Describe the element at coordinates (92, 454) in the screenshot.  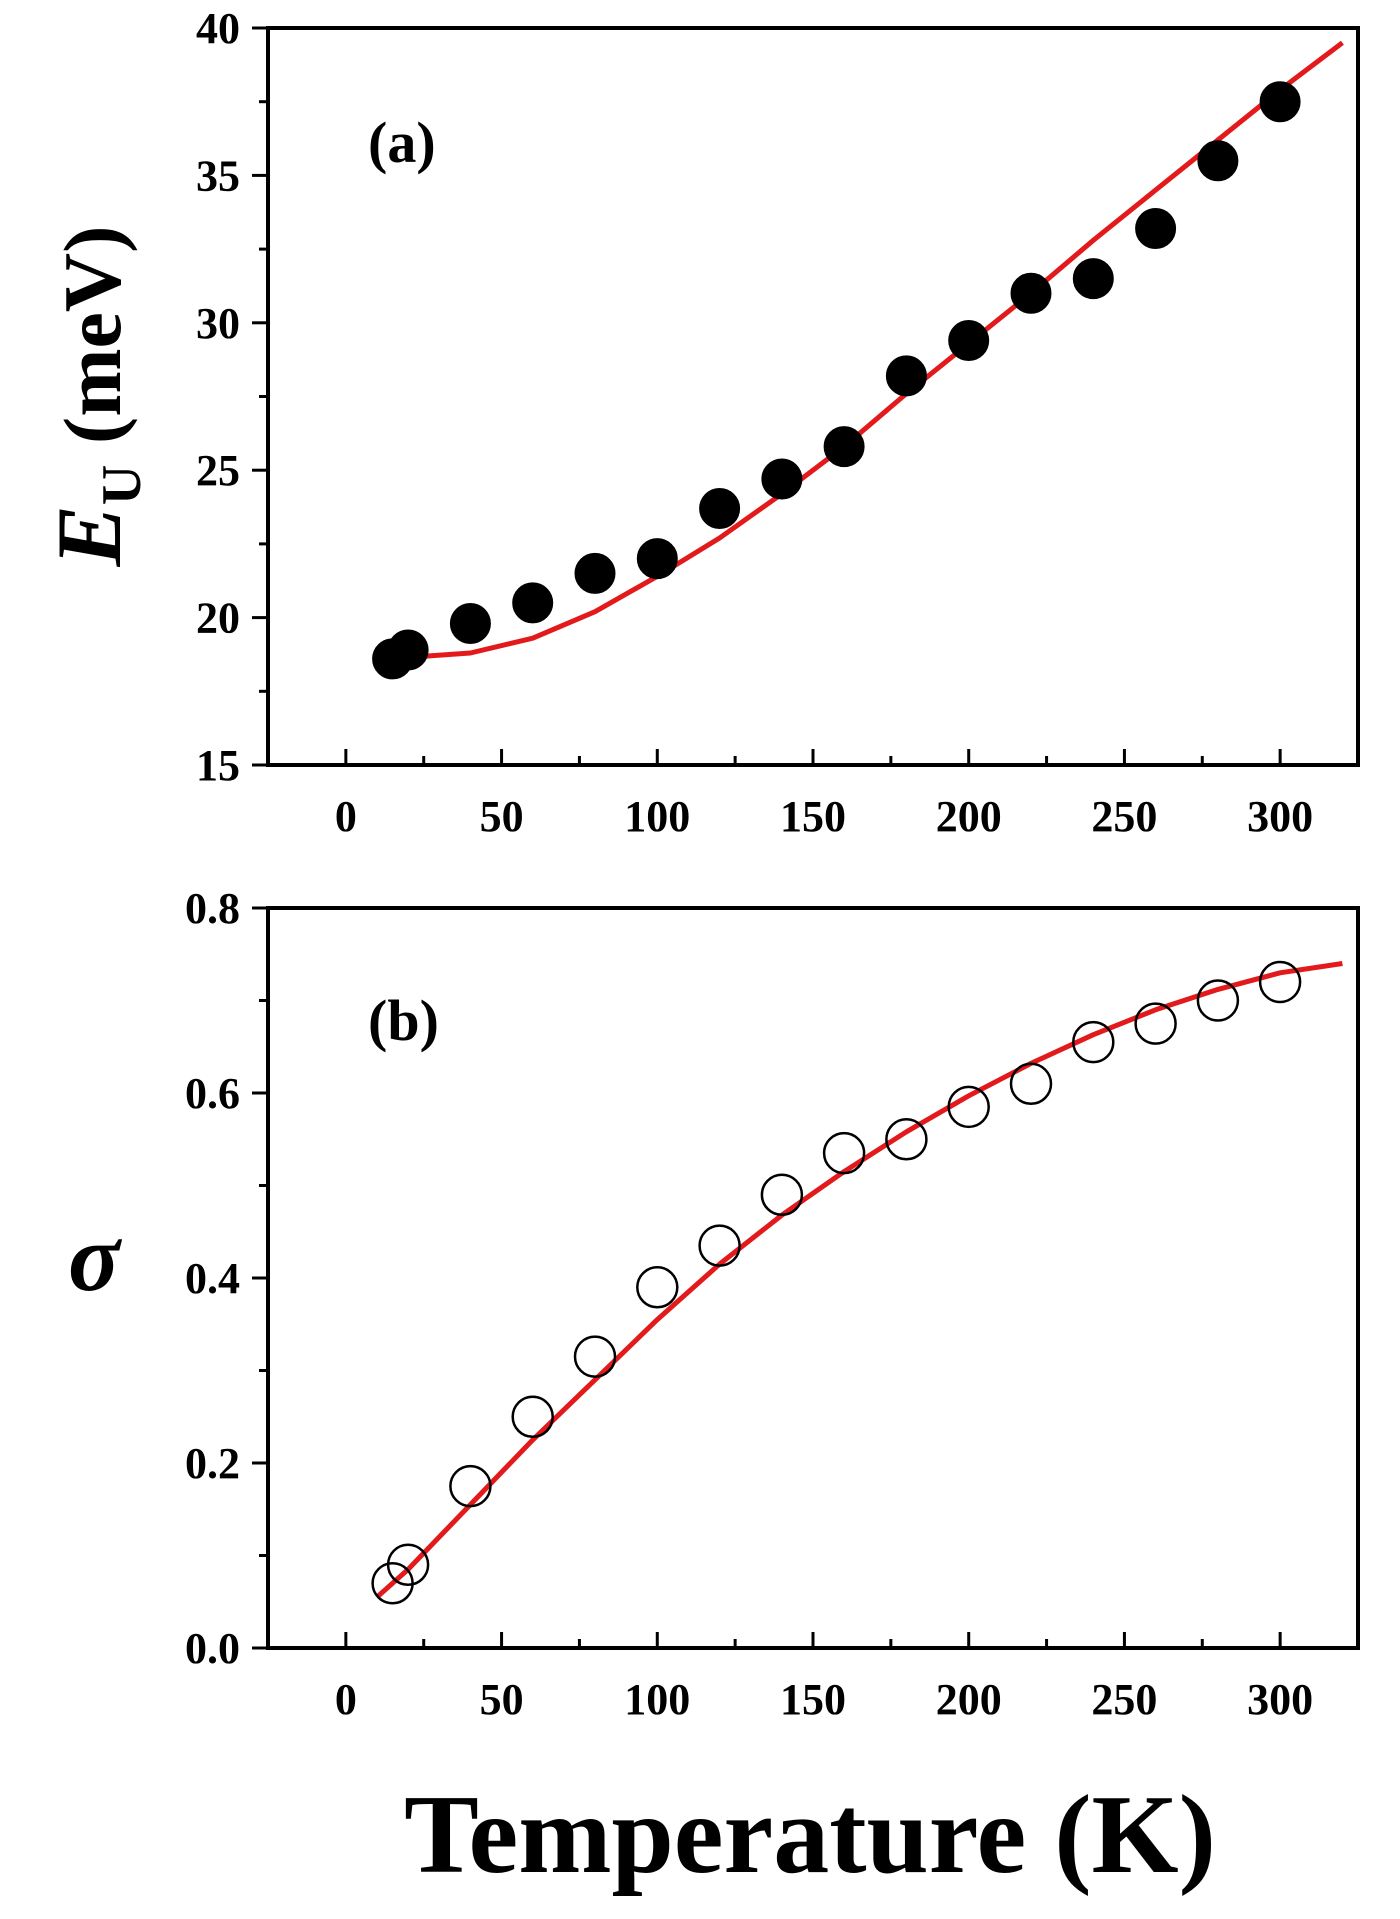
I see `y-axis-space-a` at that location.